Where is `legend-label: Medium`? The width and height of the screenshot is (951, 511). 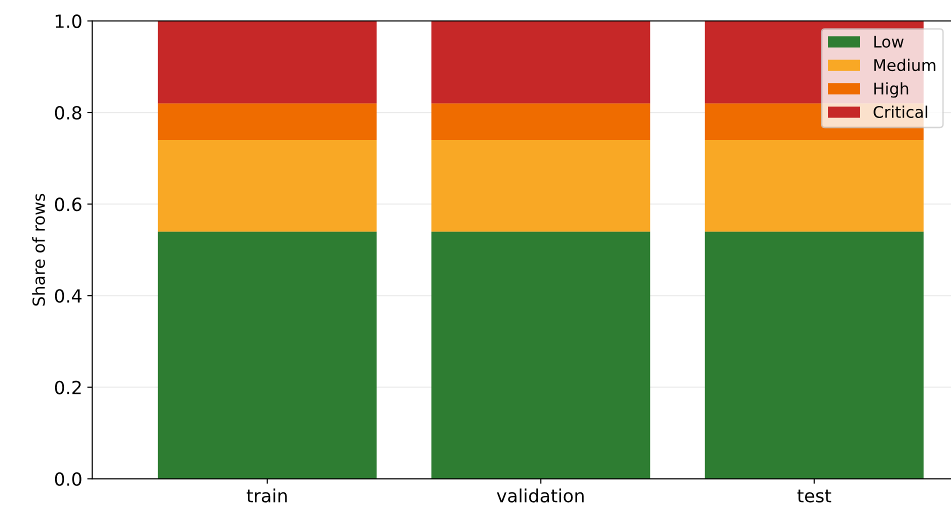
legend-label: Medium is located at coordinates (905, 65).